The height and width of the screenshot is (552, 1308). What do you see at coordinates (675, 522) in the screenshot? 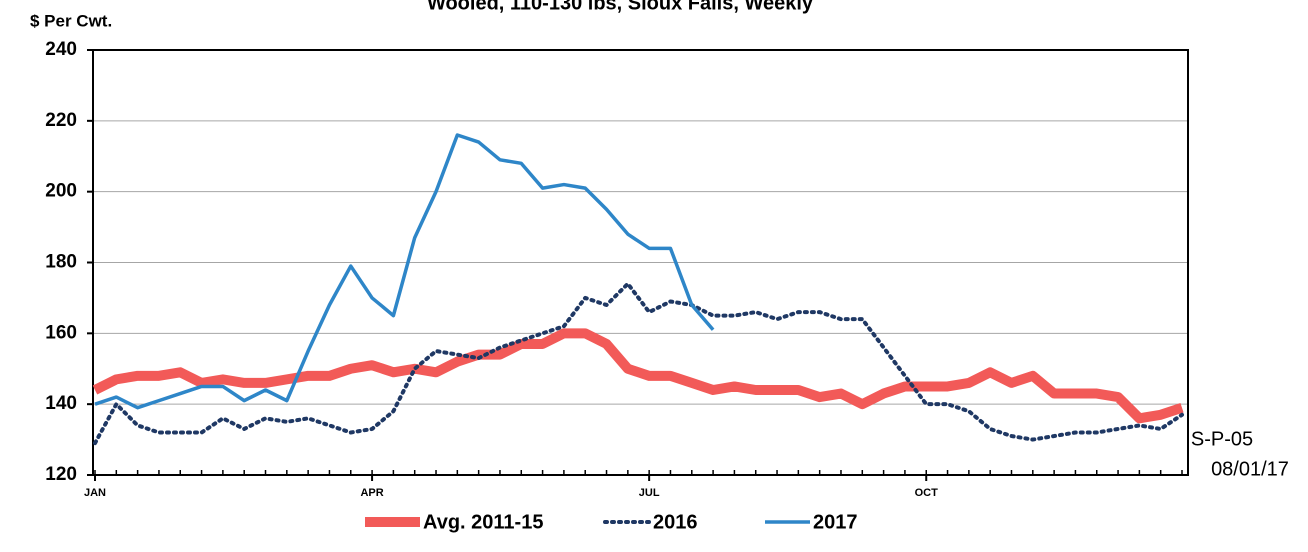
I see `legend-label: 2016` at bounding box center [675, 522].